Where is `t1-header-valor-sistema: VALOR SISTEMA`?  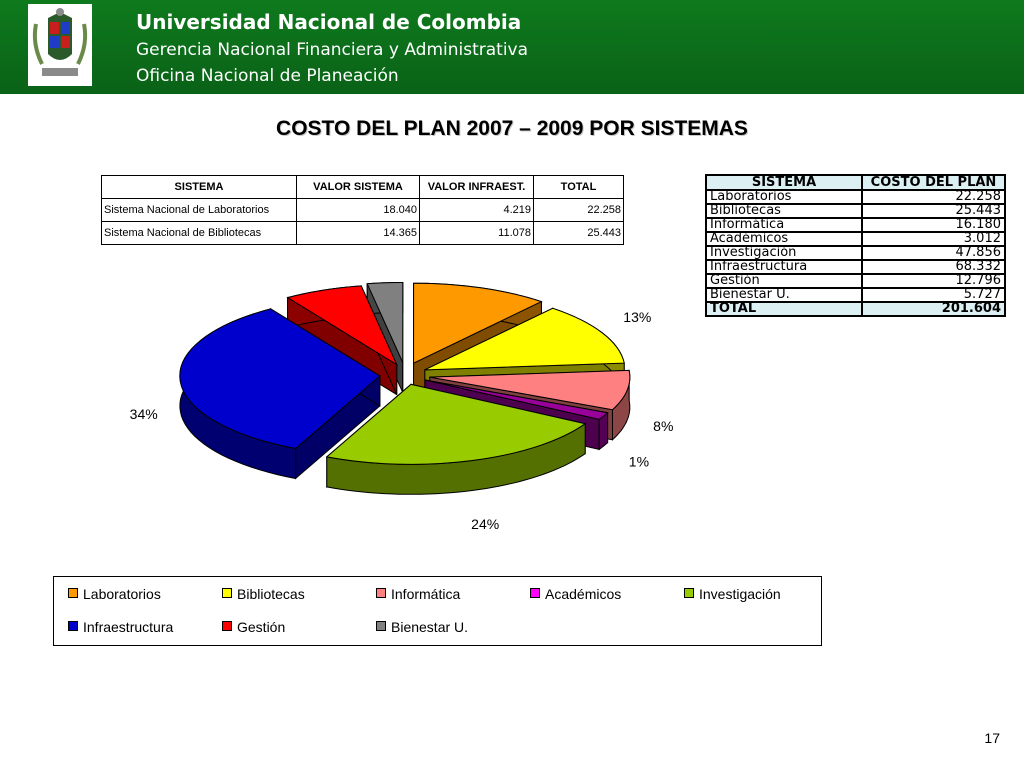 t1-header-valor-sistema: VALOR SISTEMA is located at coordinates (358, 187).